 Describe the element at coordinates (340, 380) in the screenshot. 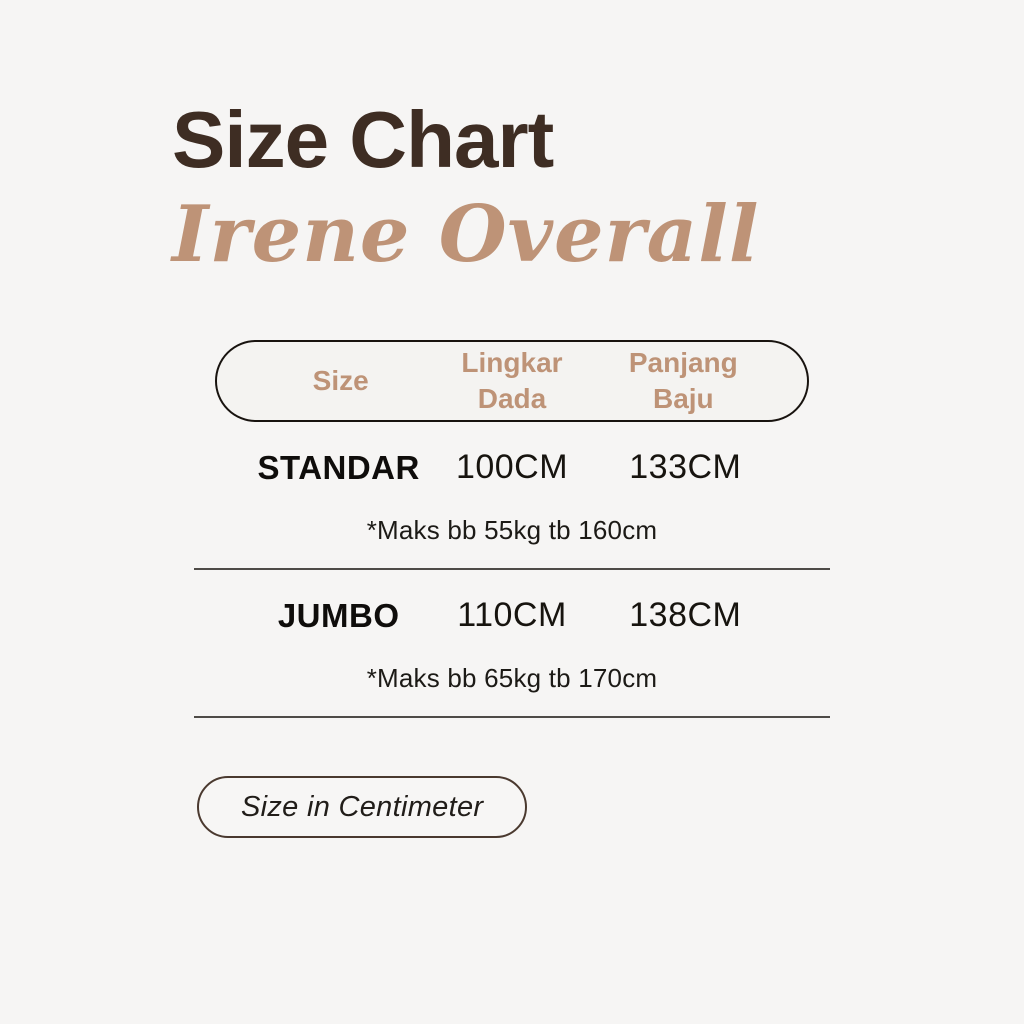

I see `column-header-size: Size` at that location.